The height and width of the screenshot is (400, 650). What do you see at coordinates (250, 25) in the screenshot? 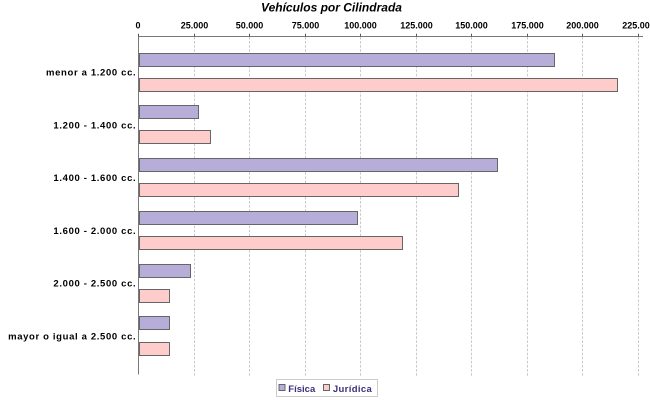
I see `svg-text: 50.000` at bounding box center [250, 25].